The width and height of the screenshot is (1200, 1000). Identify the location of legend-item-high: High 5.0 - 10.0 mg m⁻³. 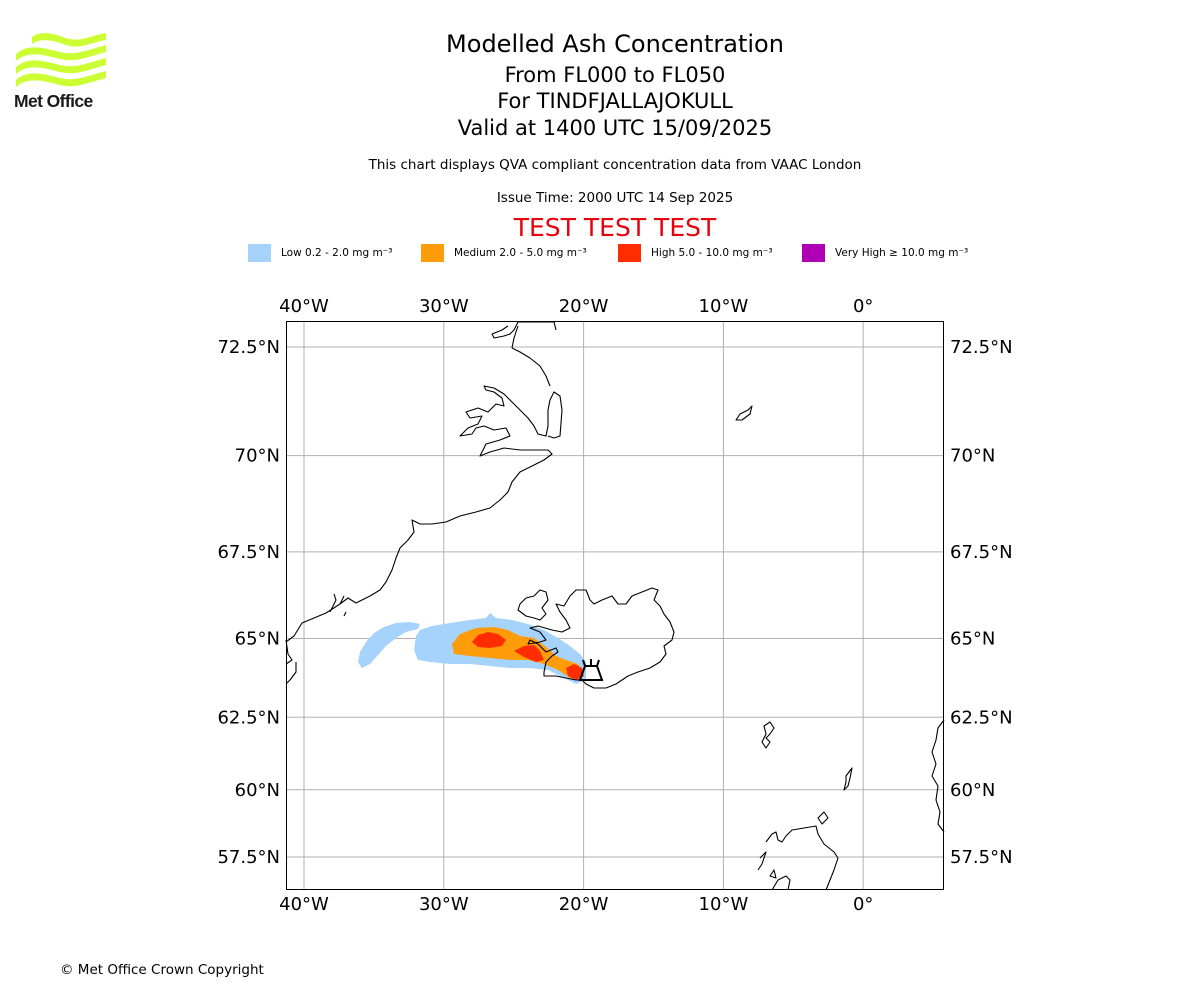
(695, 253).